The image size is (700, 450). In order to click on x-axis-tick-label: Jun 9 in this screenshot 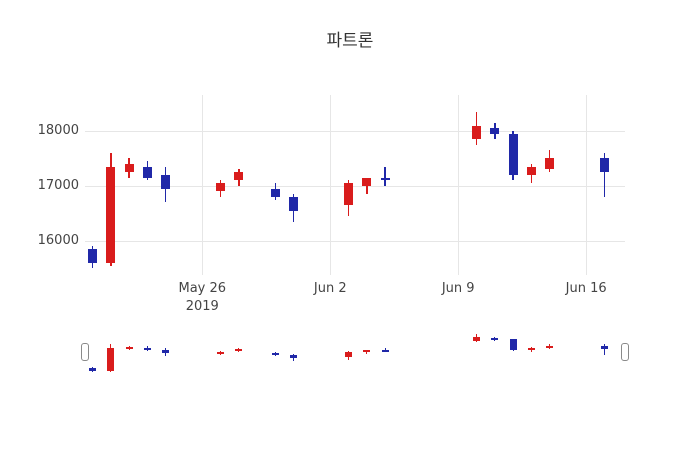, I will do `click(458, 288)`.